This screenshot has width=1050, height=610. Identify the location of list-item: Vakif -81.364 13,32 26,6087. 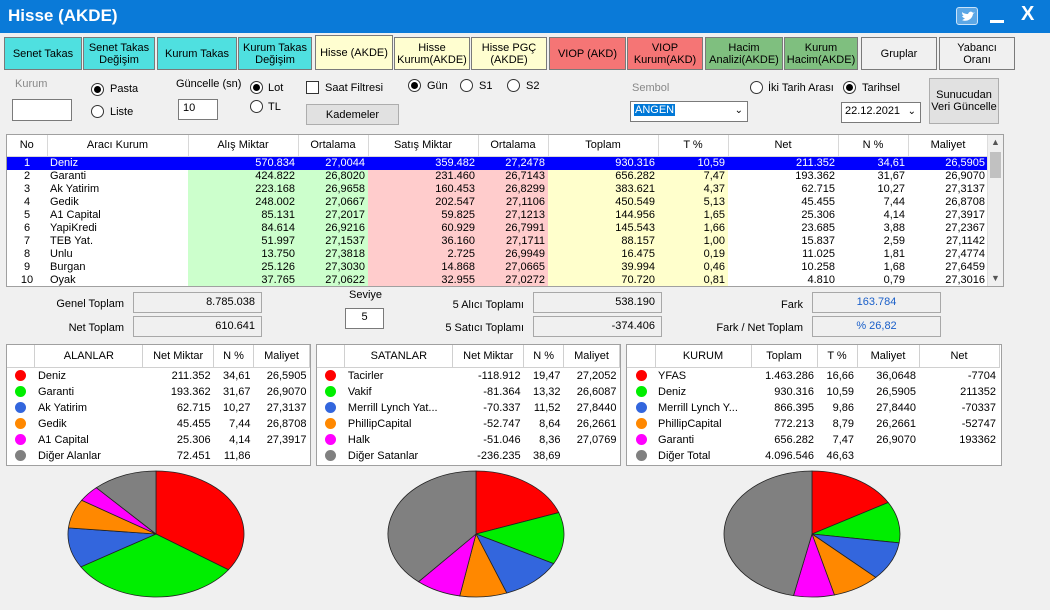
(468, 392).